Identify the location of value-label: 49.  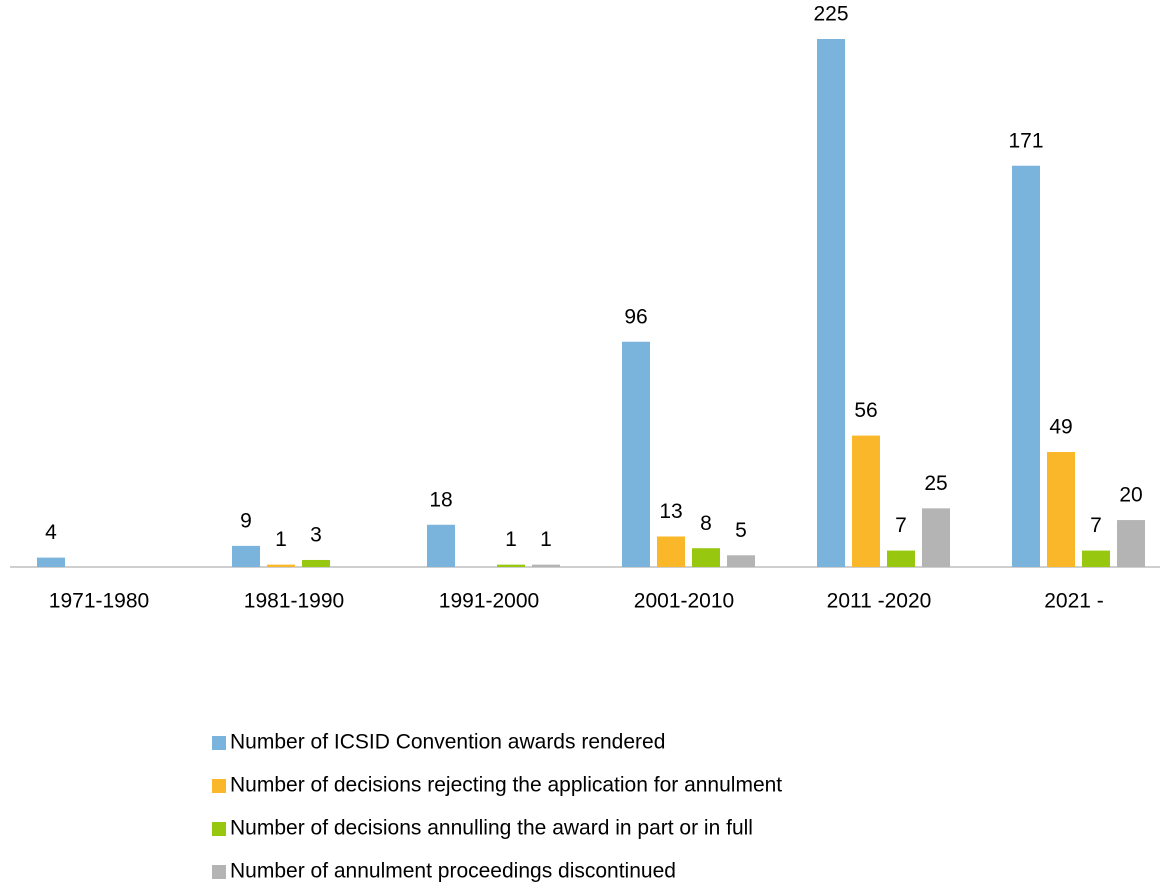
(1060, 427).